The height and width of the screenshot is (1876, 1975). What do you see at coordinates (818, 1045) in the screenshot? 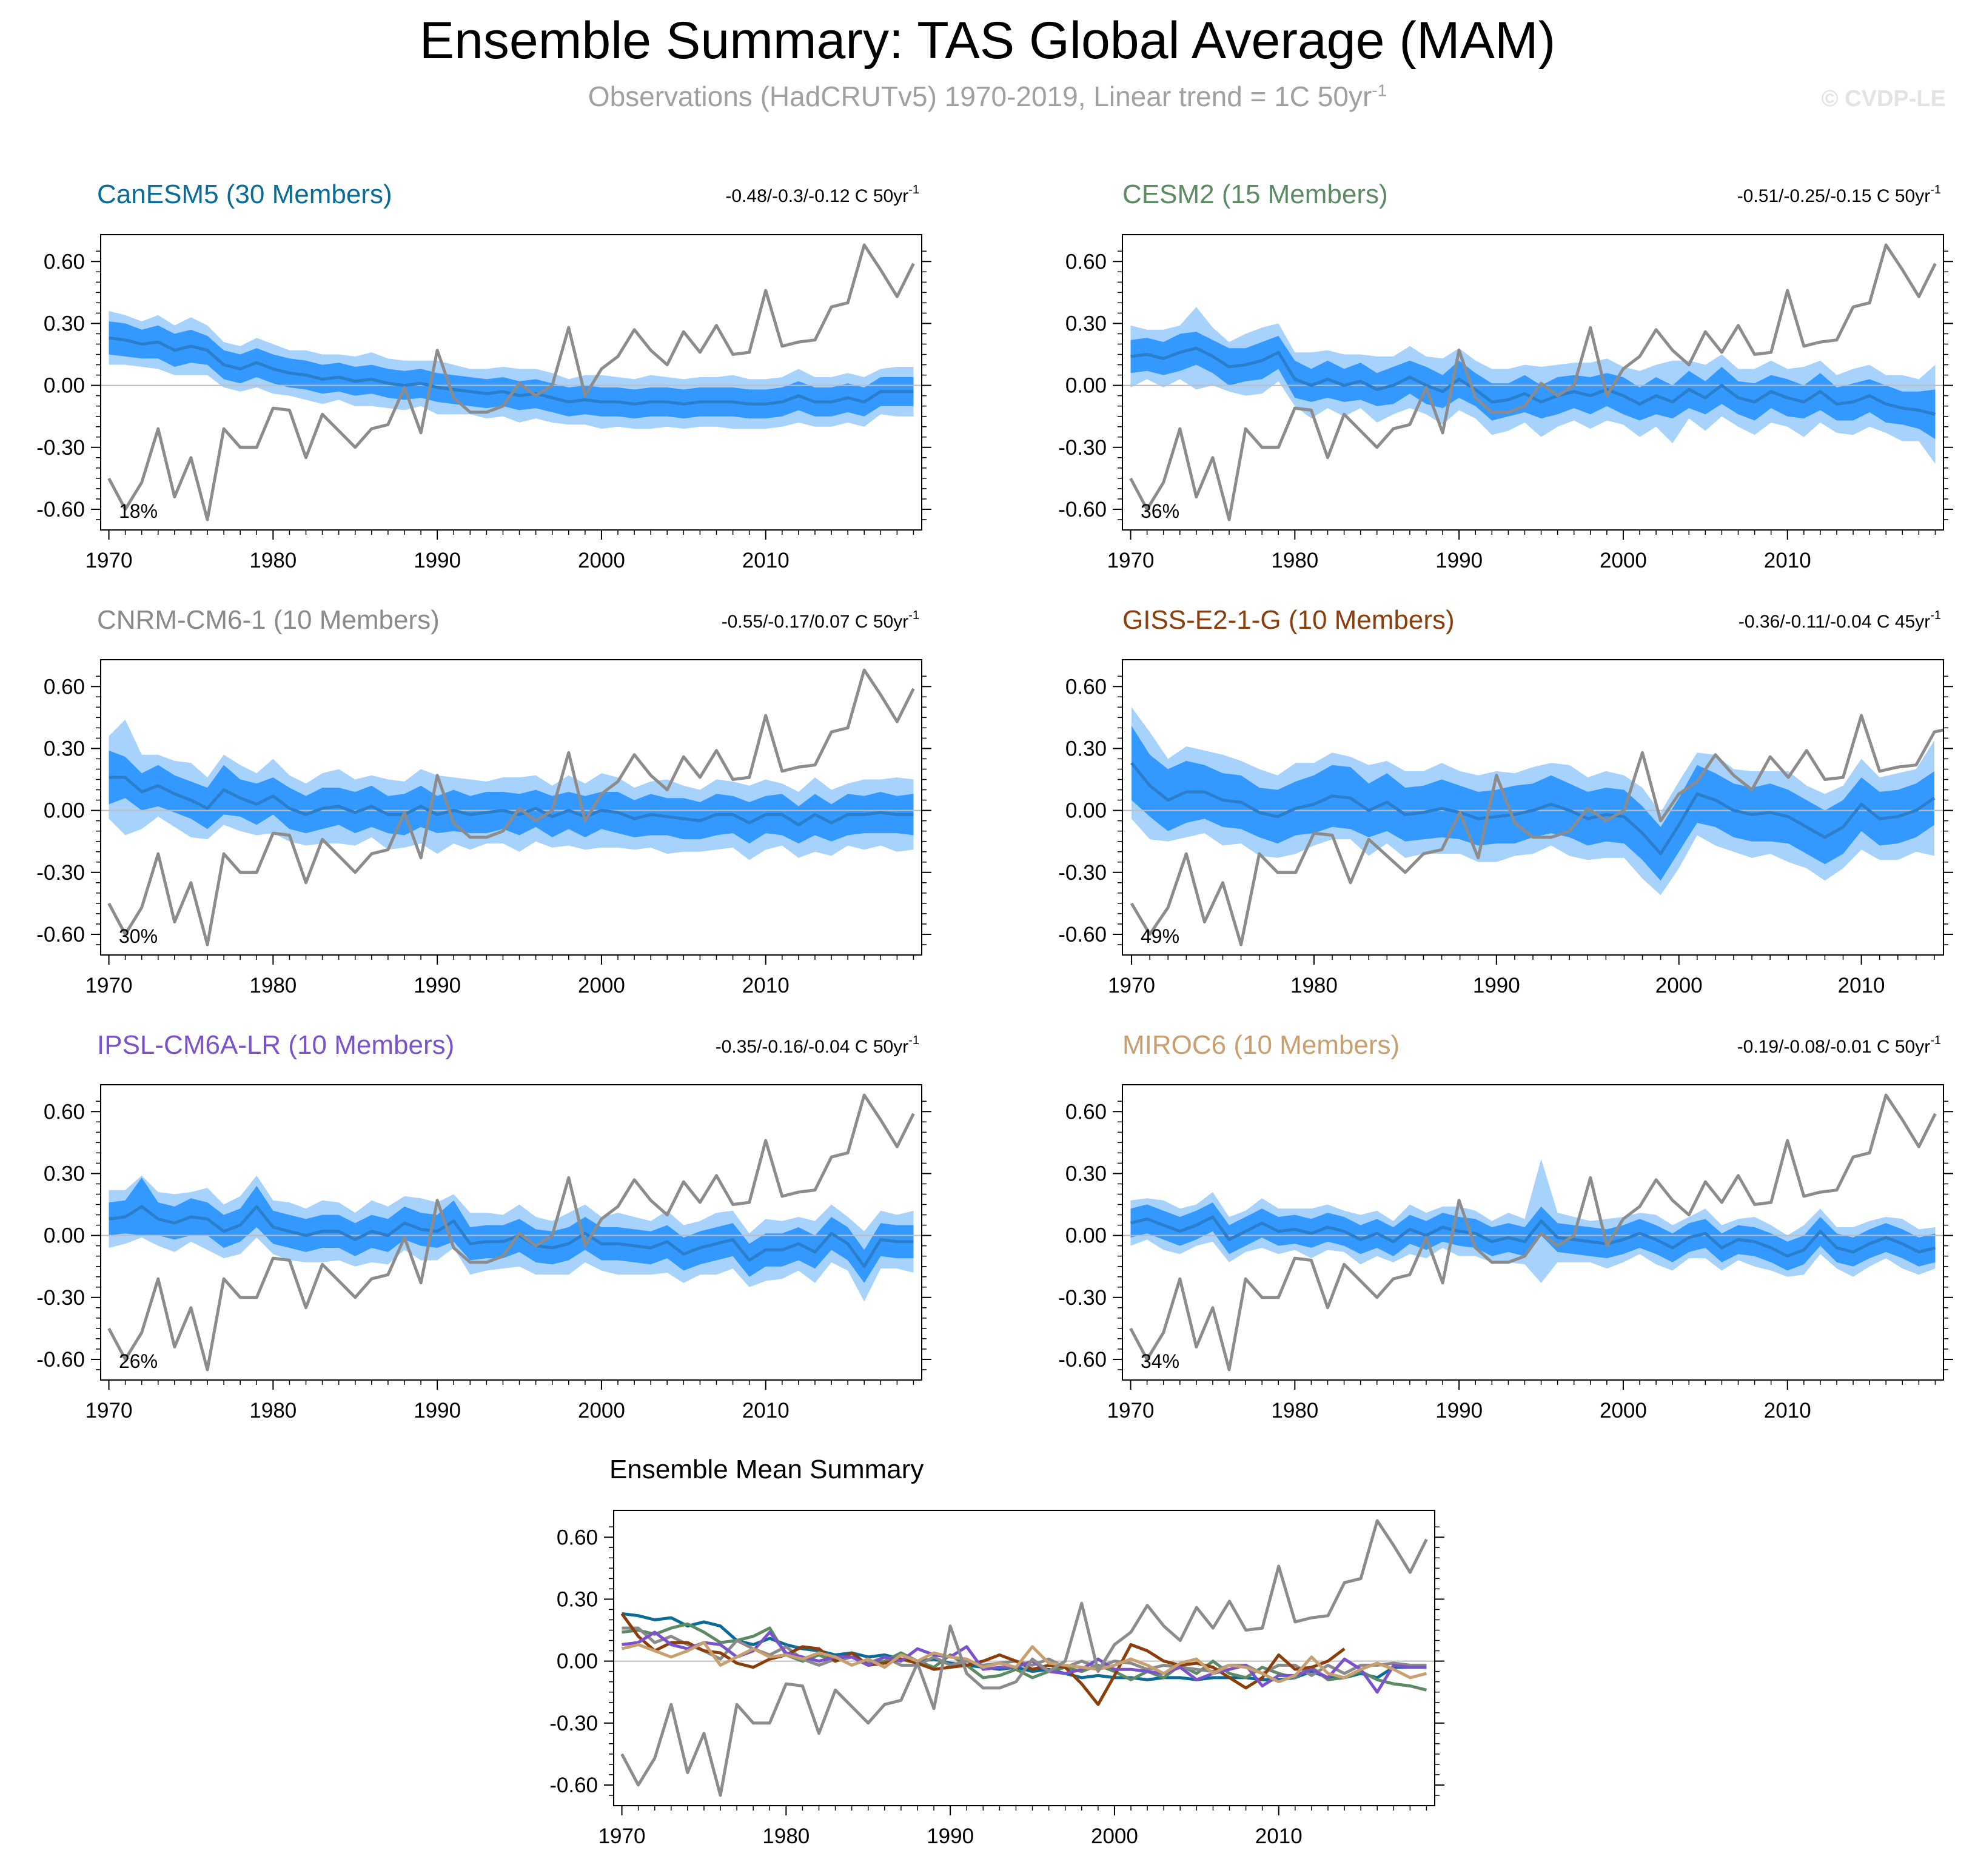
I see `trend-label: -0.35/-0.16/-0.04 C 50yr-1` at bounding box center [818, 1045].